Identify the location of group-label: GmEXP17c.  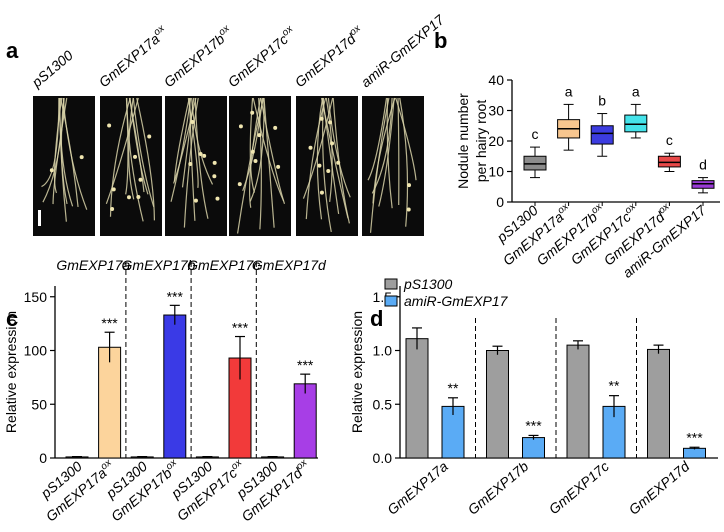
(223, 265).